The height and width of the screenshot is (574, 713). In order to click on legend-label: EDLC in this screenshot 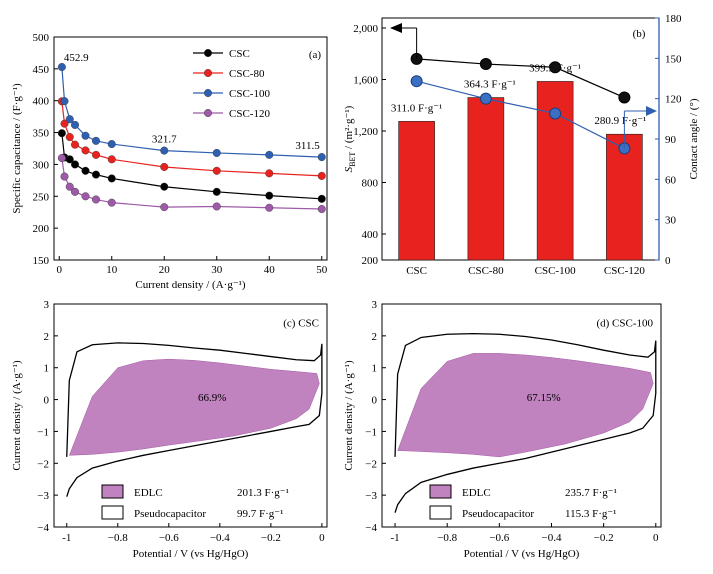, I will do `click(476, 493)`.